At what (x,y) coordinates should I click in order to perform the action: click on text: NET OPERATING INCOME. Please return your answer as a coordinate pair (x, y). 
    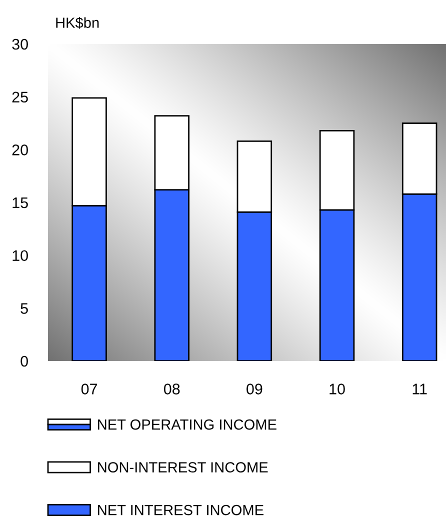
    Looking at the image, I should click on (187, 424).